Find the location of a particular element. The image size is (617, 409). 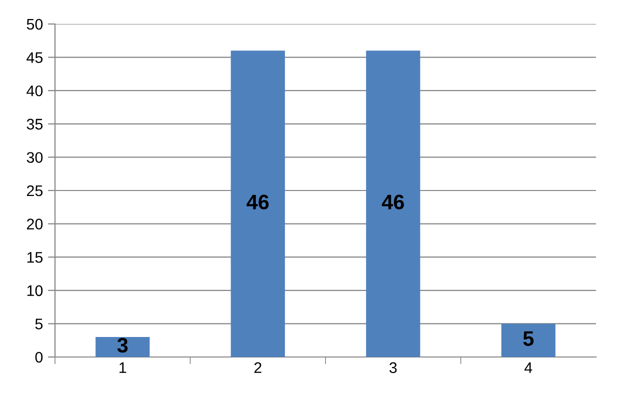

y-tick-label: 35 is located at coordinates (34, 124).